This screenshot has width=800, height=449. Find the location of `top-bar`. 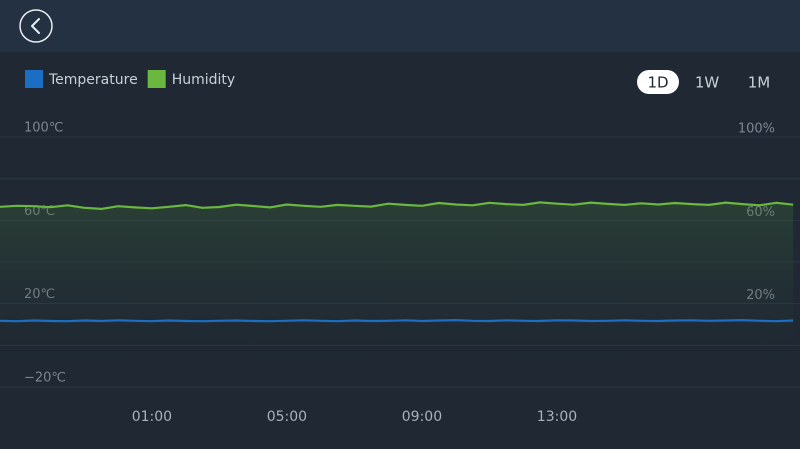

top-bar is located at coordinates (400, 26).